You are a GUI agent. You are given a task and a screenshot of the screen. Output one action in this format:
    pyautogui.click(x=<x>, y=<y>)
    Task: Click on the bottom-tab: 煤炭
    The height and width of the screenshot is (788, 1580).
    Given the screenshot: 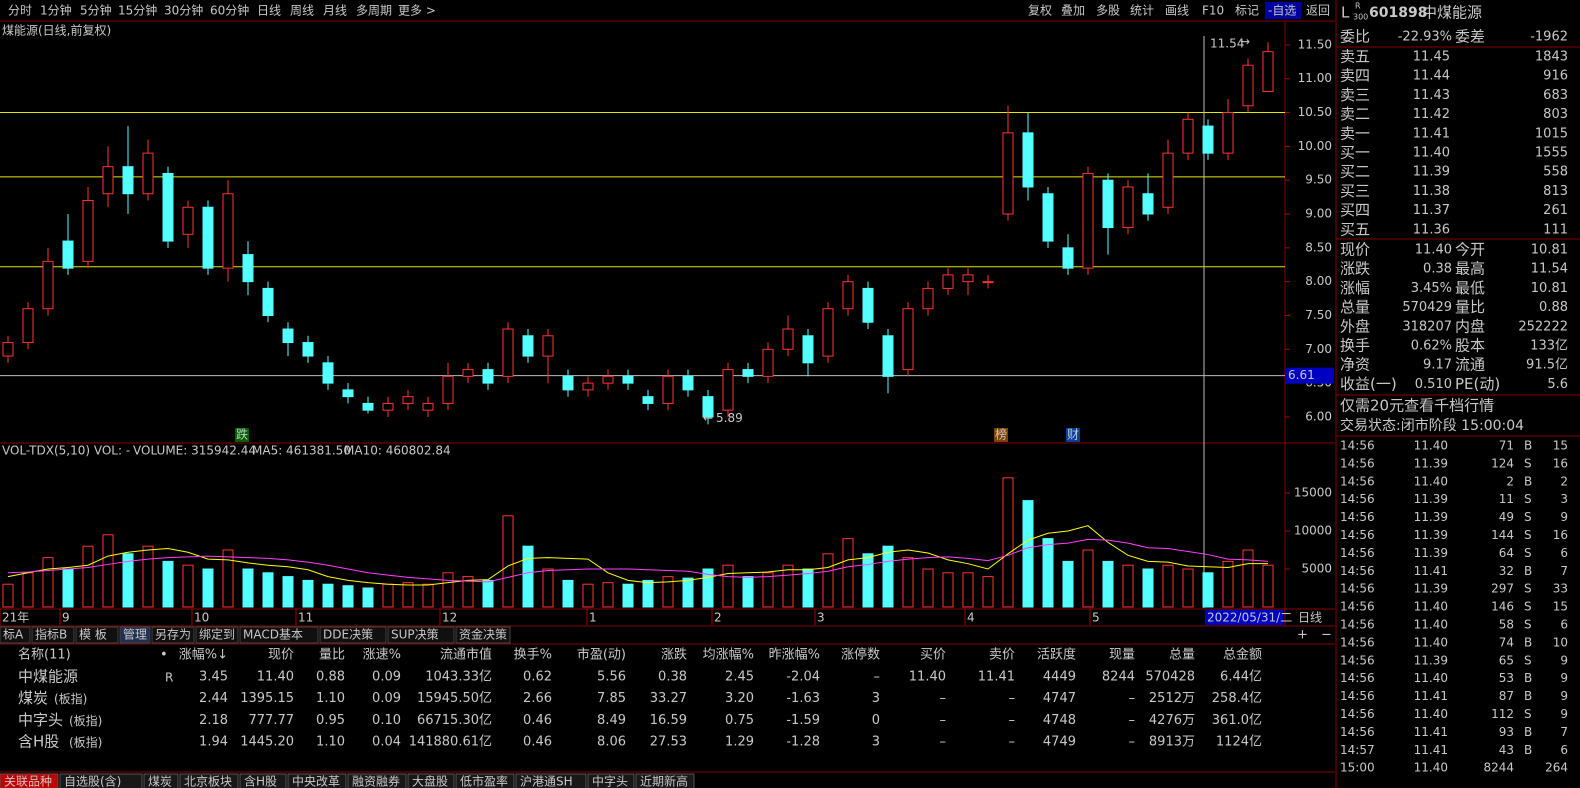 What is the action you would take?
    pyautogui.click(x=160, y=781)
    